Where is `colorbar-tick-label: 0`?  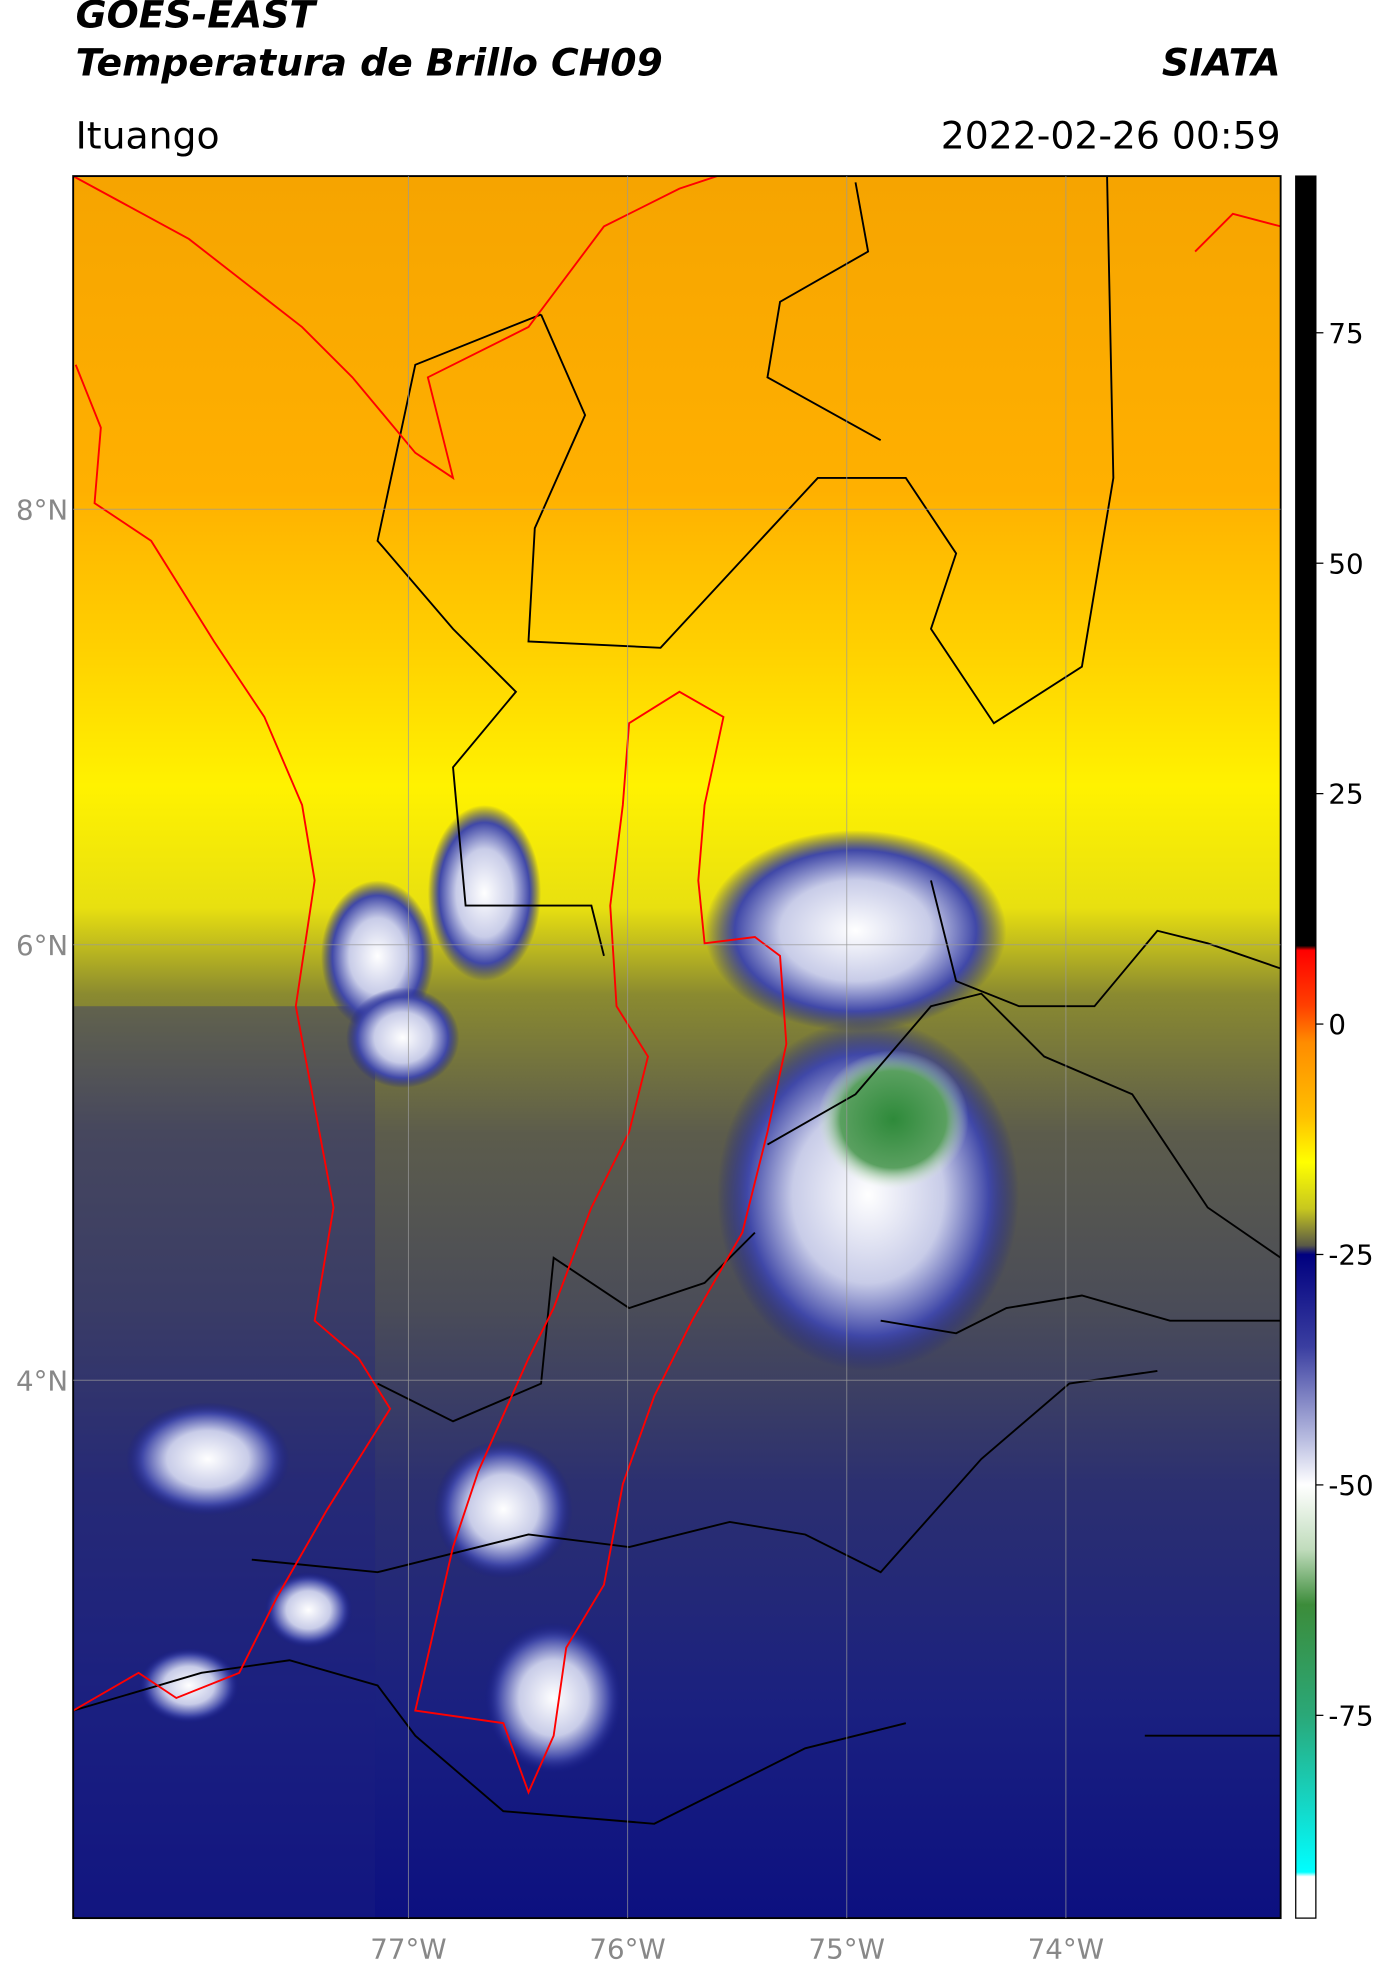 colorbar-tick-label: 0 is located at coordinates (1337, 1024).